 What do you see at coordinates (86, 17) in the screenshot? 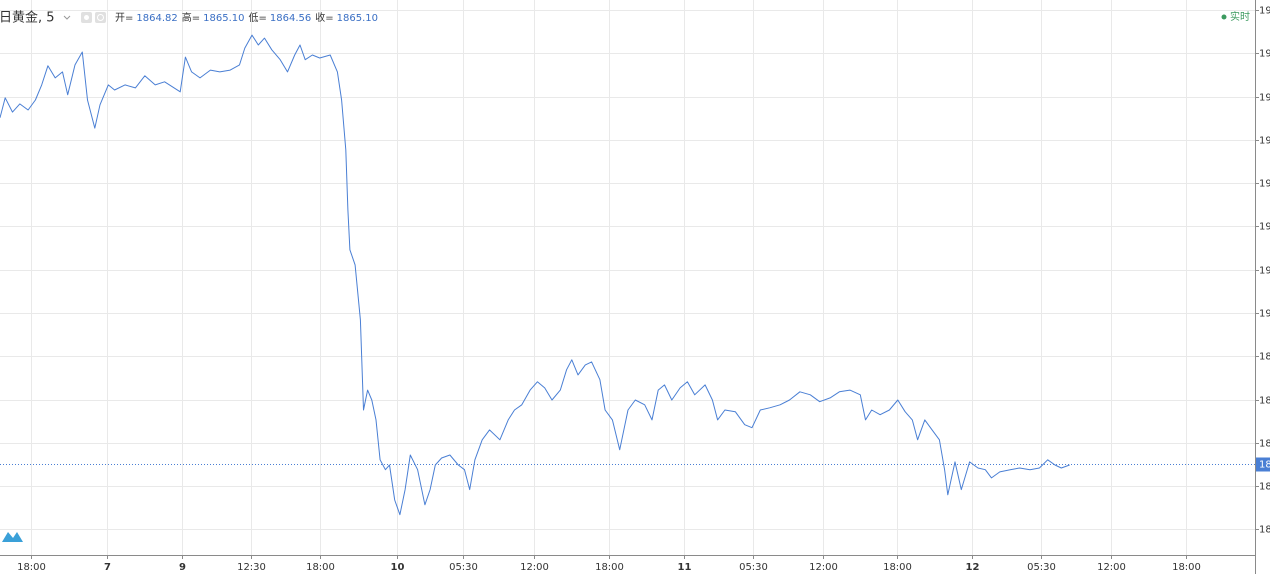
I see `visibility-icon` at bounding box center [86, 17].